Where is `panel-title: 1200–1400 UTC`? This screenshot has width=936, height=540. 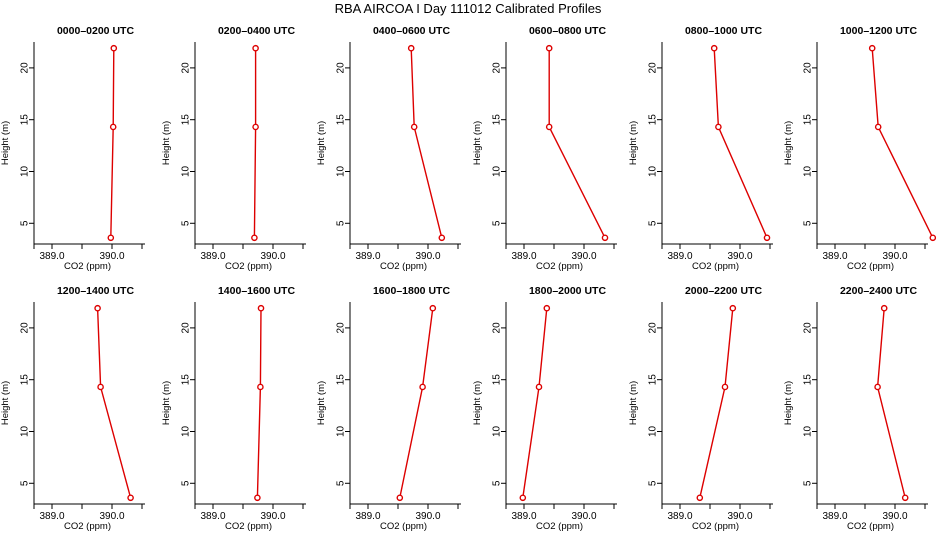 panel-title: 1200–1400 UTC is located at coordinates (95, 291).